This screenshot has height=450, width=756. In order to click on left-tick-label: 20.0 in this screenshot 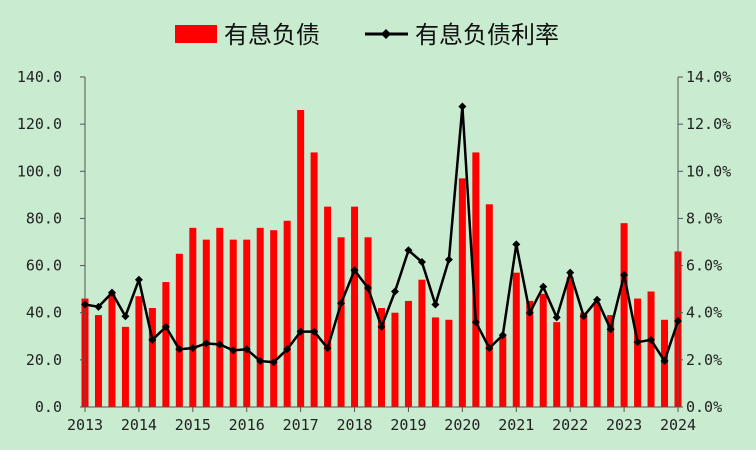, I will do `click(44, 360)`.